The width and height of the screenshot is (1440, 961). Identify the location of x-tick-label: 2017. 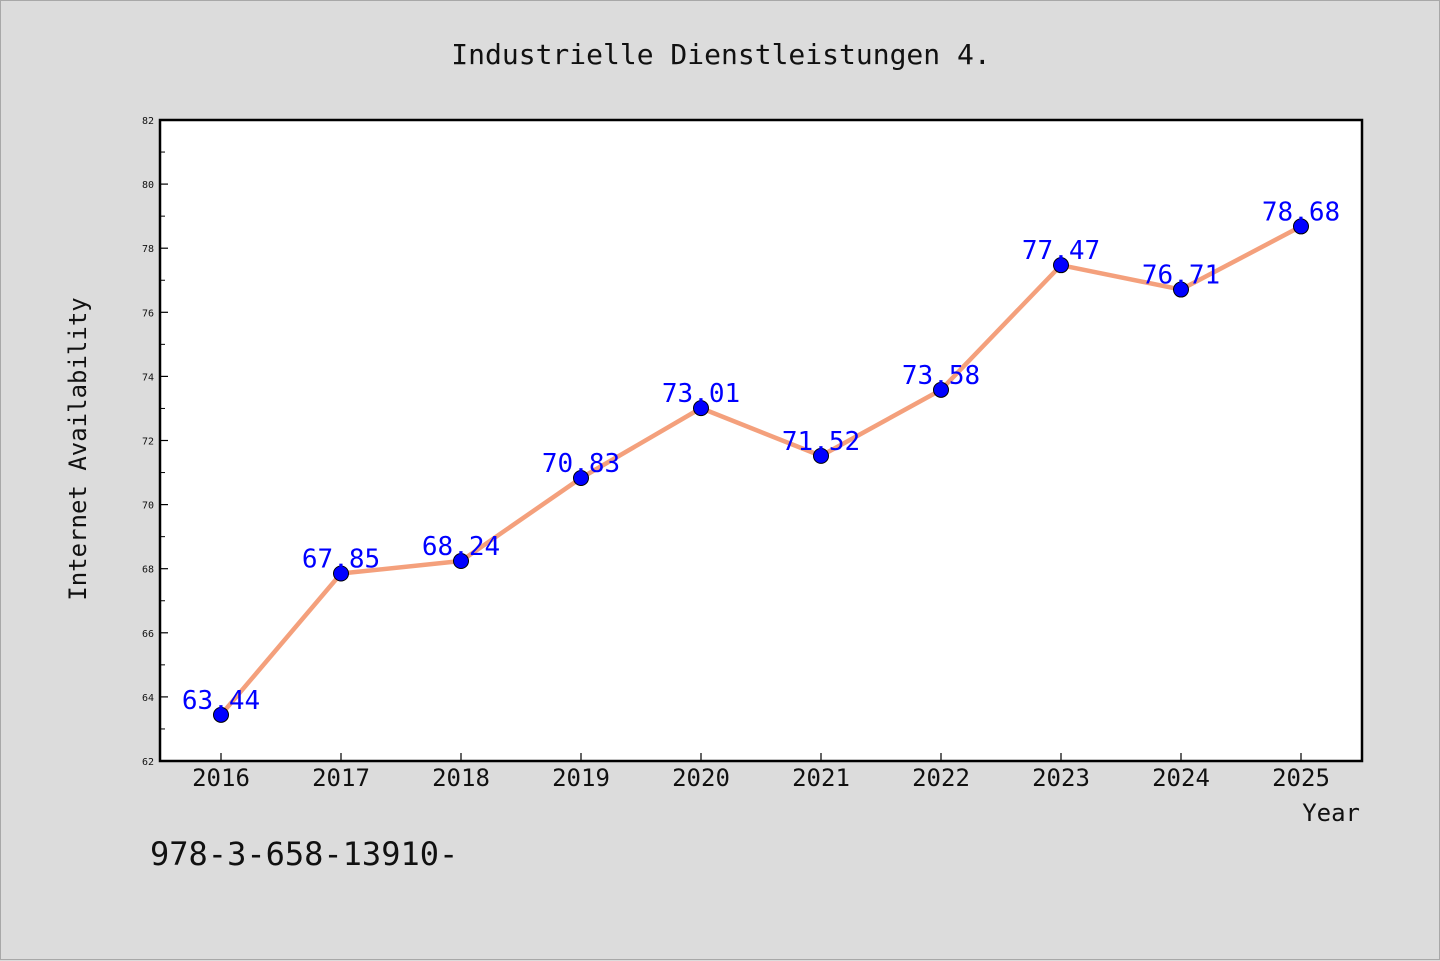
(341, 778).